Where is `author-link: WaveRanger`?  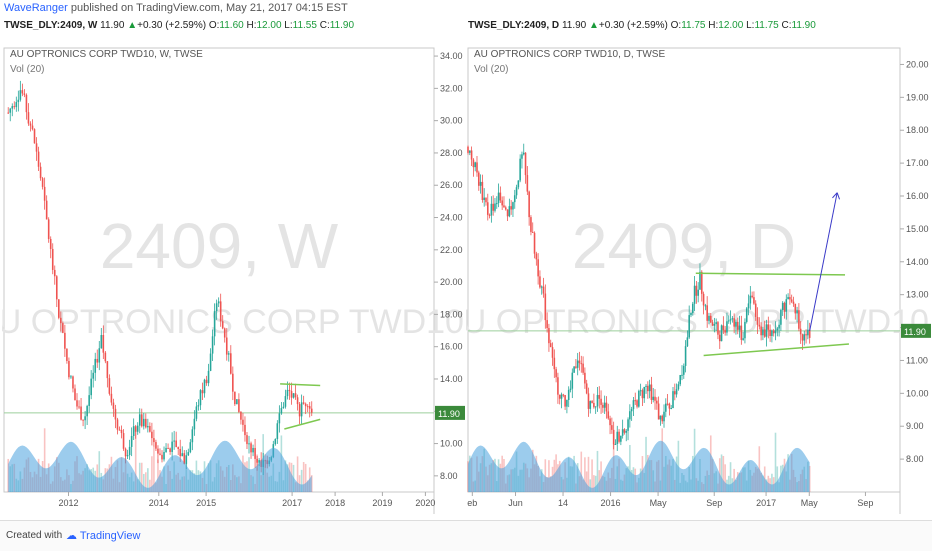 author-link: WaveRanger is located at coordinates (36, 8).